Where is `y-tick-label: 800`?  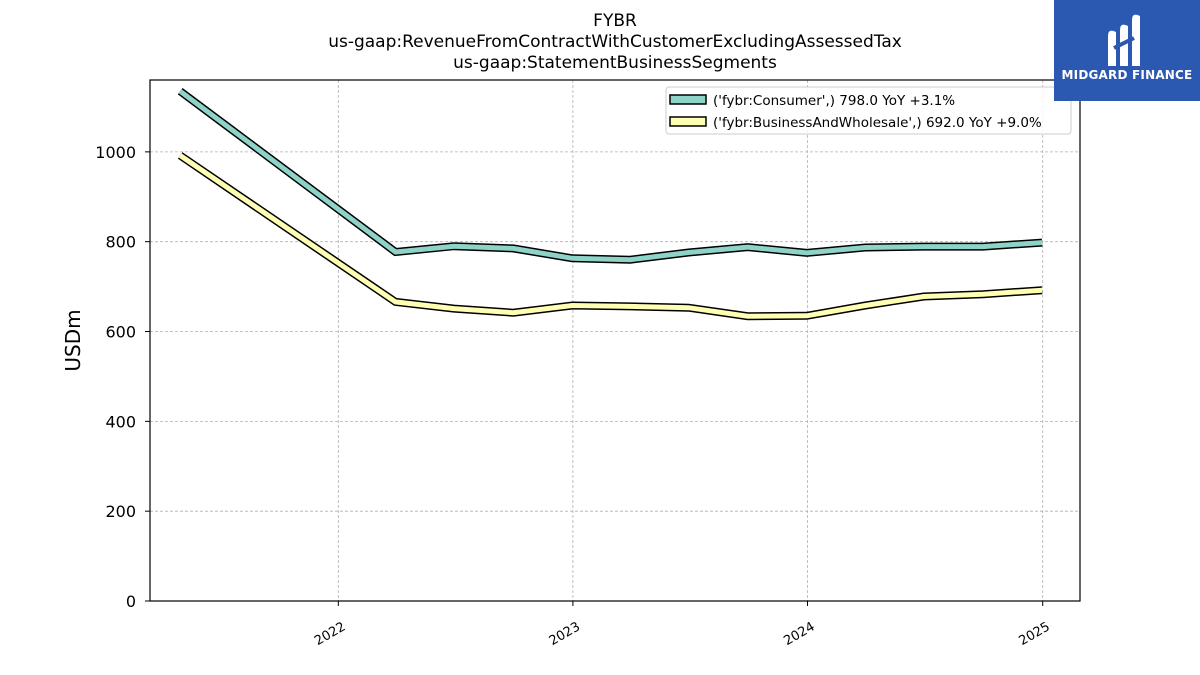 y-tick-label: 800 is located at coordinates (120, 242).